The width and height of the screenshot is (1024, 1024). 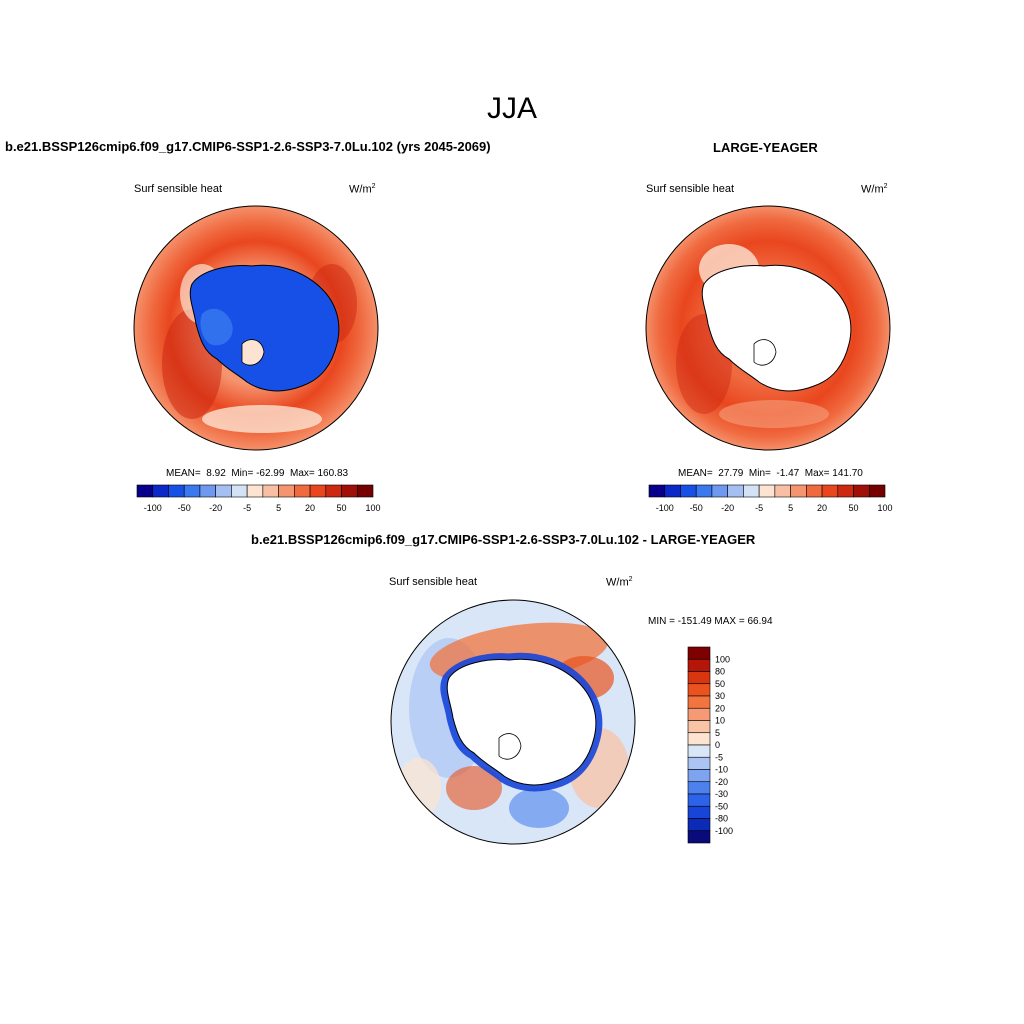 I want to click on colorbar-tick-label: -80, so click(x=721, y=819).